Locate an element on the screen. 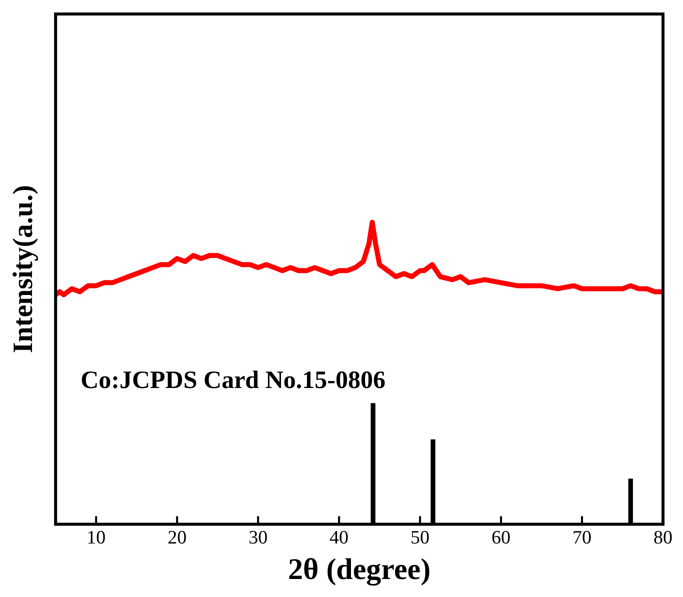  x-tick-label: 60 is located at coordinates (501, 538).